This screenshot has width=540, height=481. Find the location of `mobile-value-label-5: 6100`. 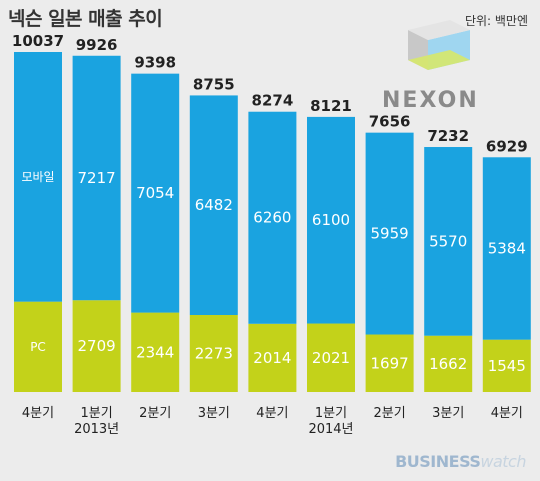

mobile-value-label-5: 6100 is located at coordinates (331, 220).